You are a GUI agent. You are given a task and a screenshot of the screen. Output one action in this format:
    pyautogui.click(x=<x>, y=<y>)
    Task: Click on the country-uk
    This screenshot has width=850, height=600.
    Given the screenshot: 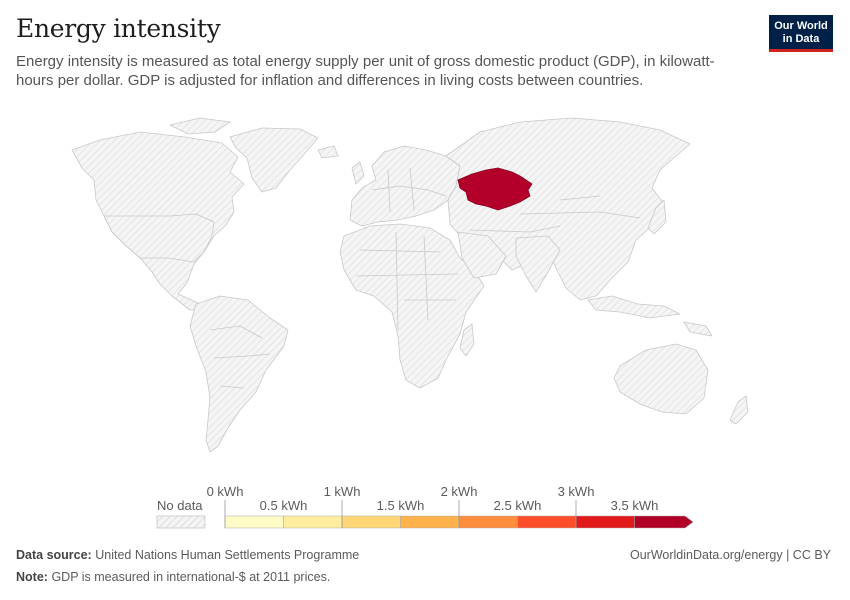 What is the action you would take?
    pyautogui.click(x=358, y=173)
    